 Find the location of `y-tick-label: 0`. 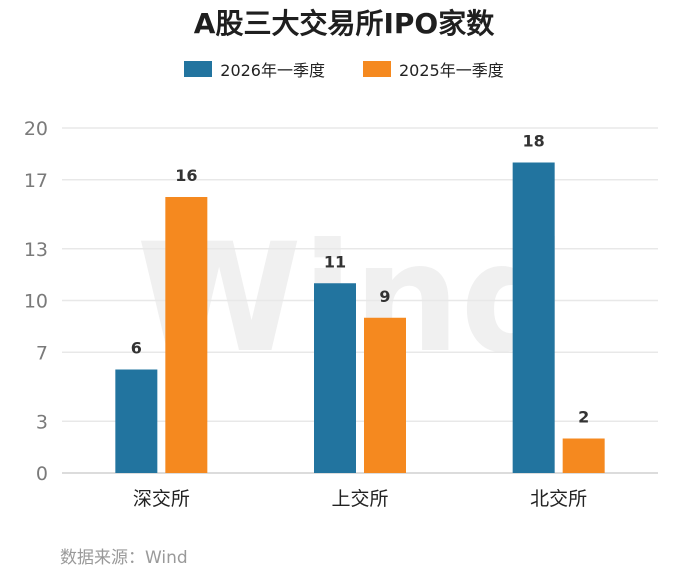

y-tick-label: 0 is located at coordinates (42, 474).